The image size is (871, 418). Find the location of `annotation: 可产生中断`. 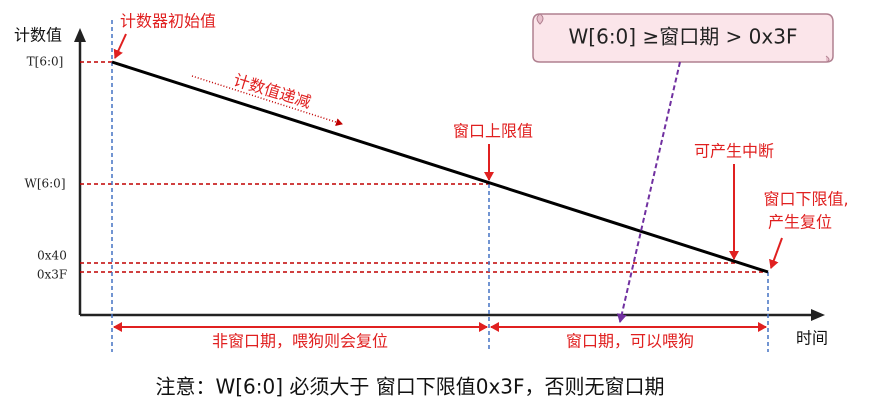

annotation: 可产生中断 is located at coordinates (734, 151).